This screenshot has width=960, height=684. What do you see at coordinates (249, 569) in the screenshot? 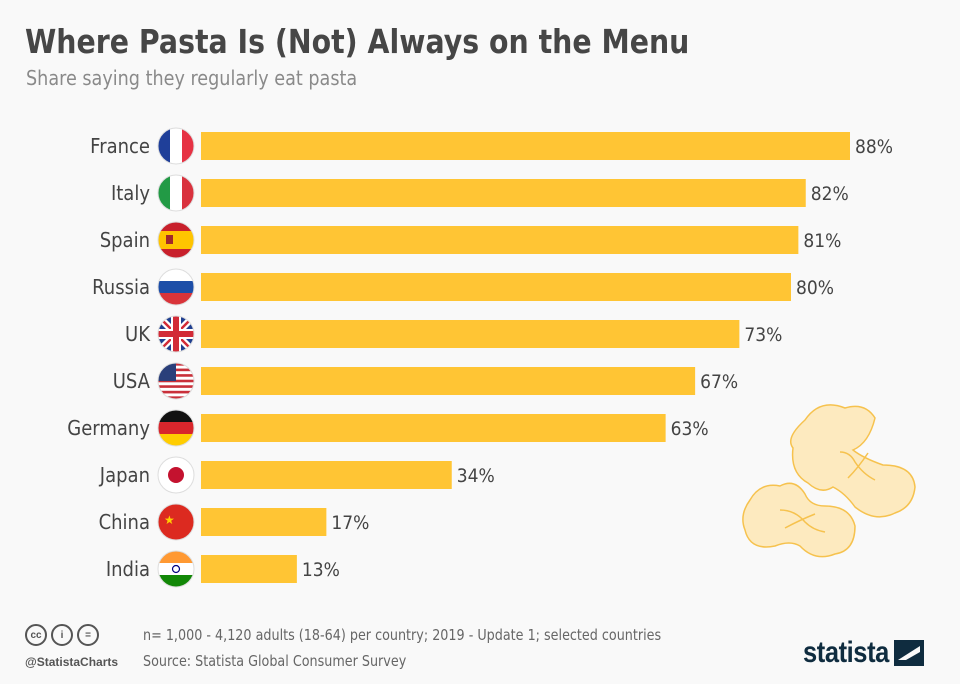
I see `bar-india` at bounding box center [249, 569].